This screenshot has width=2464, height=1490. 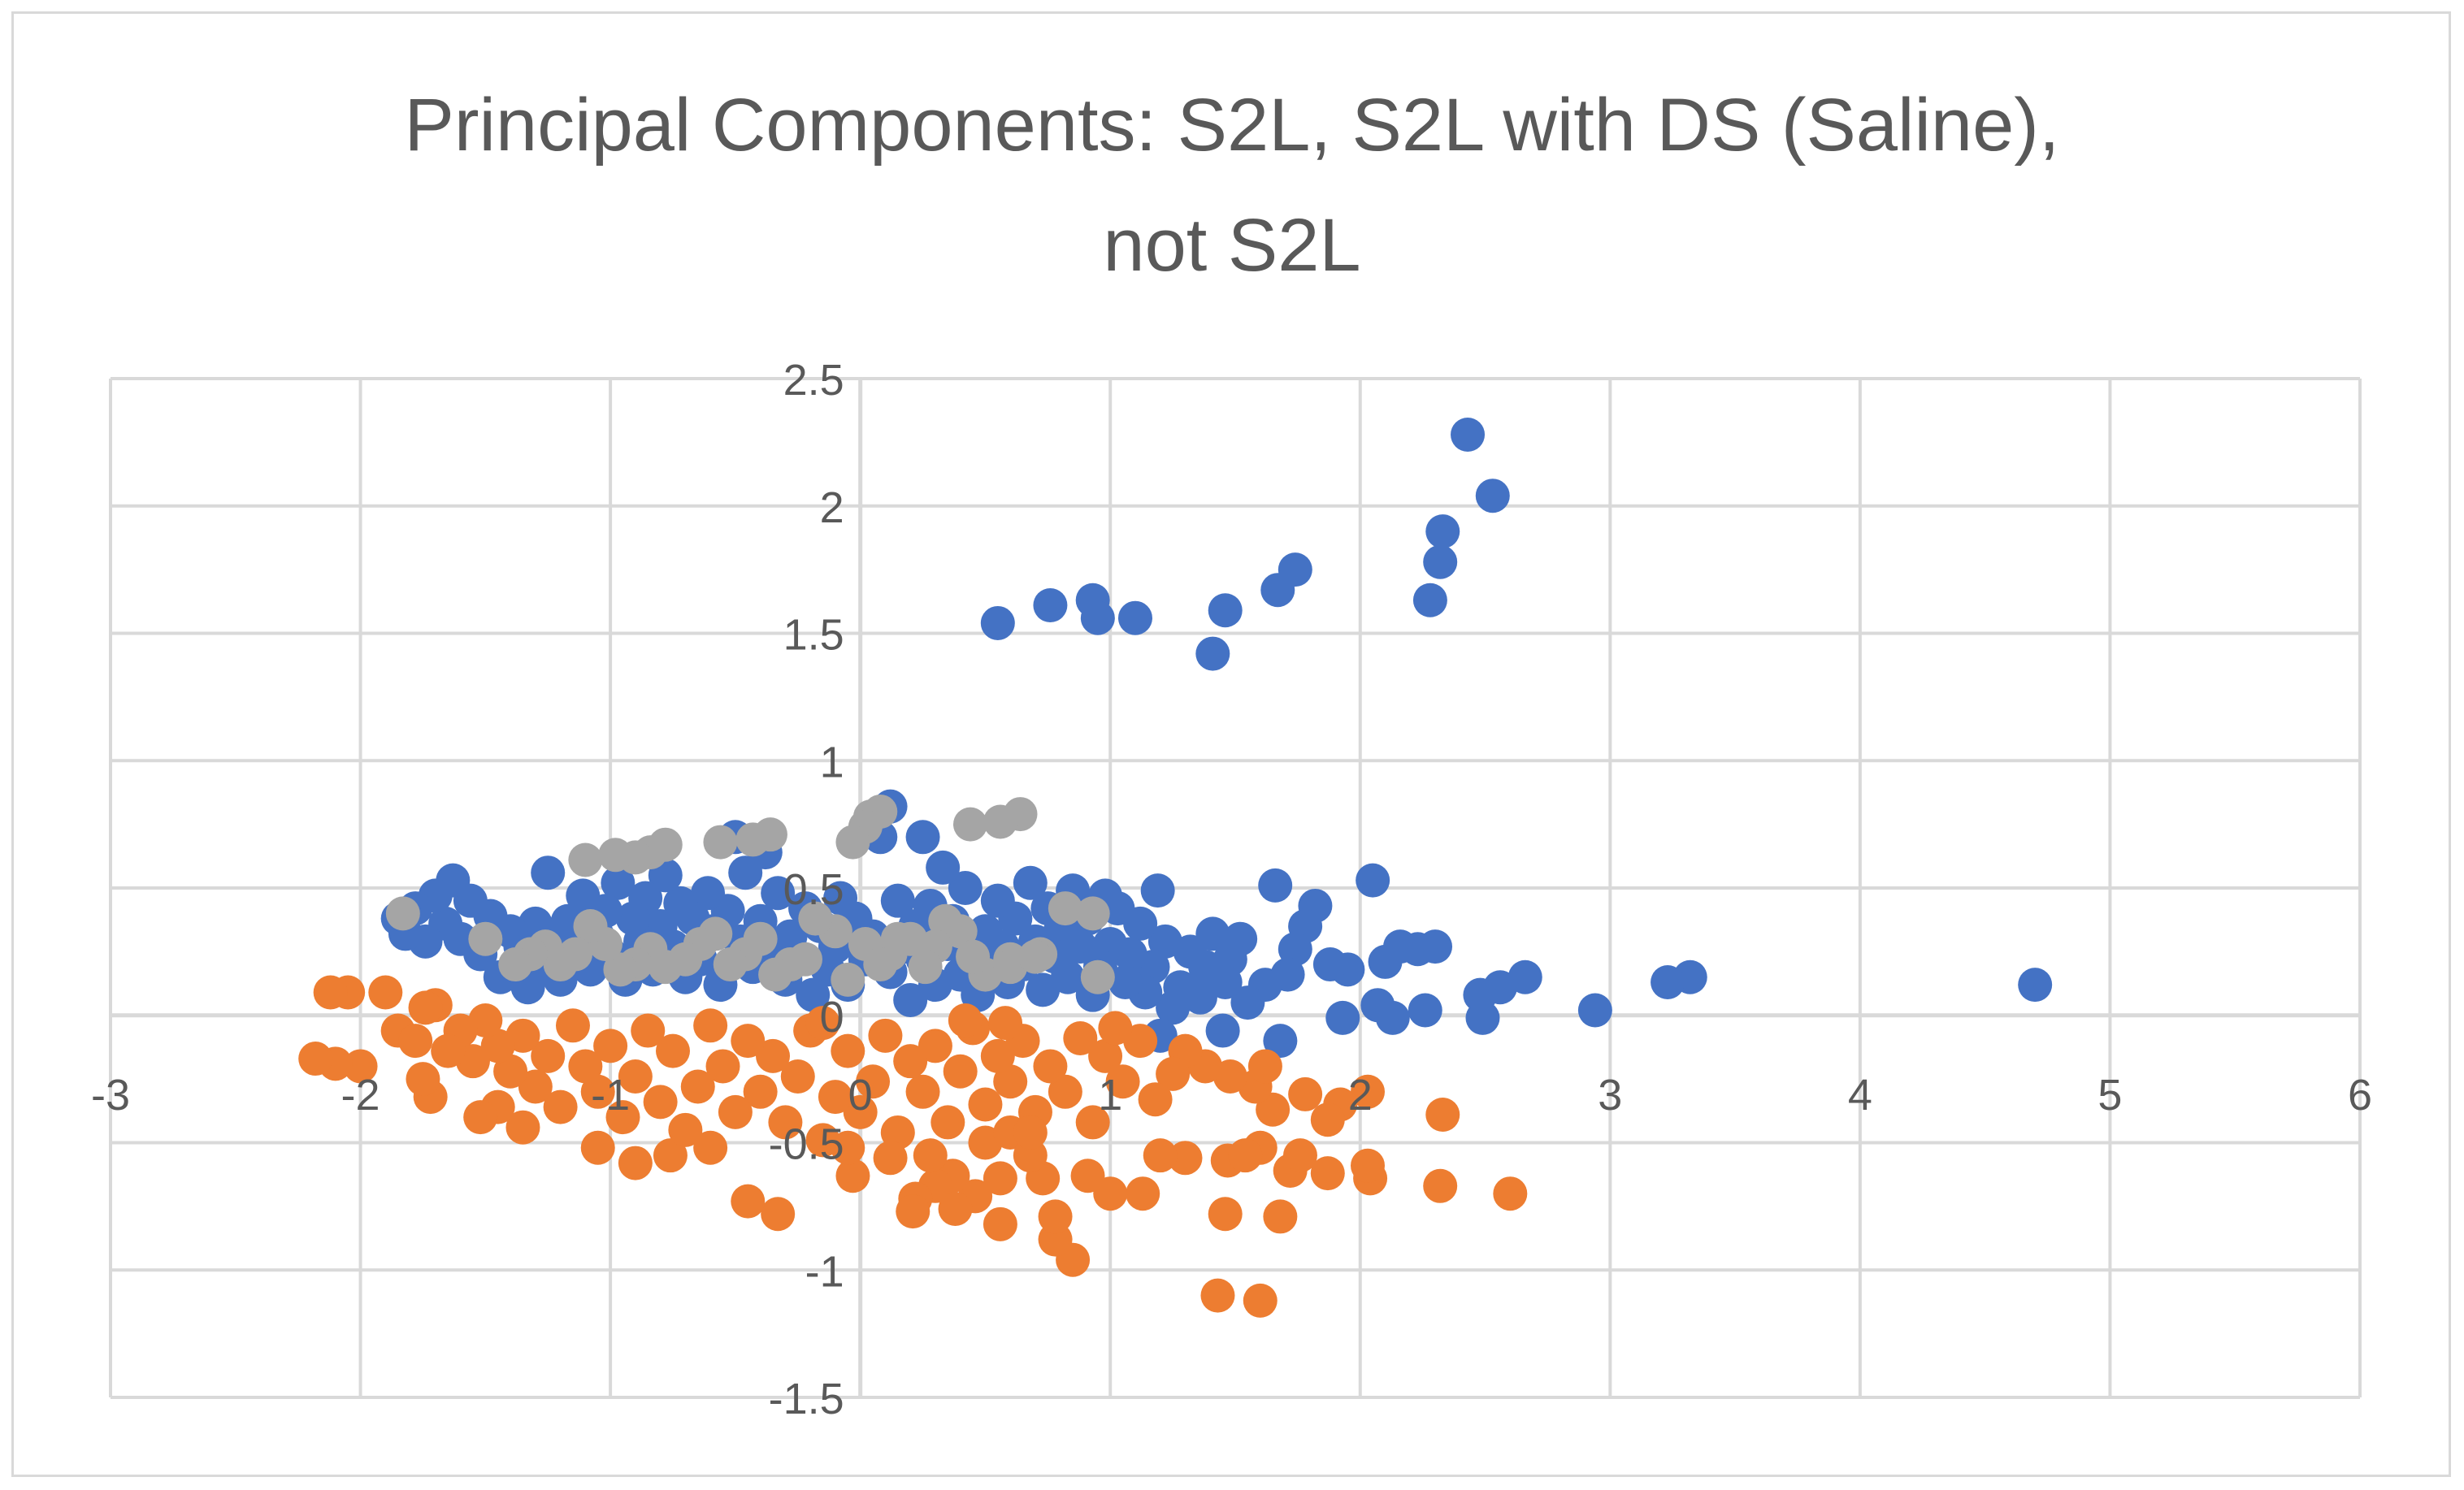 I want to click on x-tick-label: 0, so click(x=861, y=1095).